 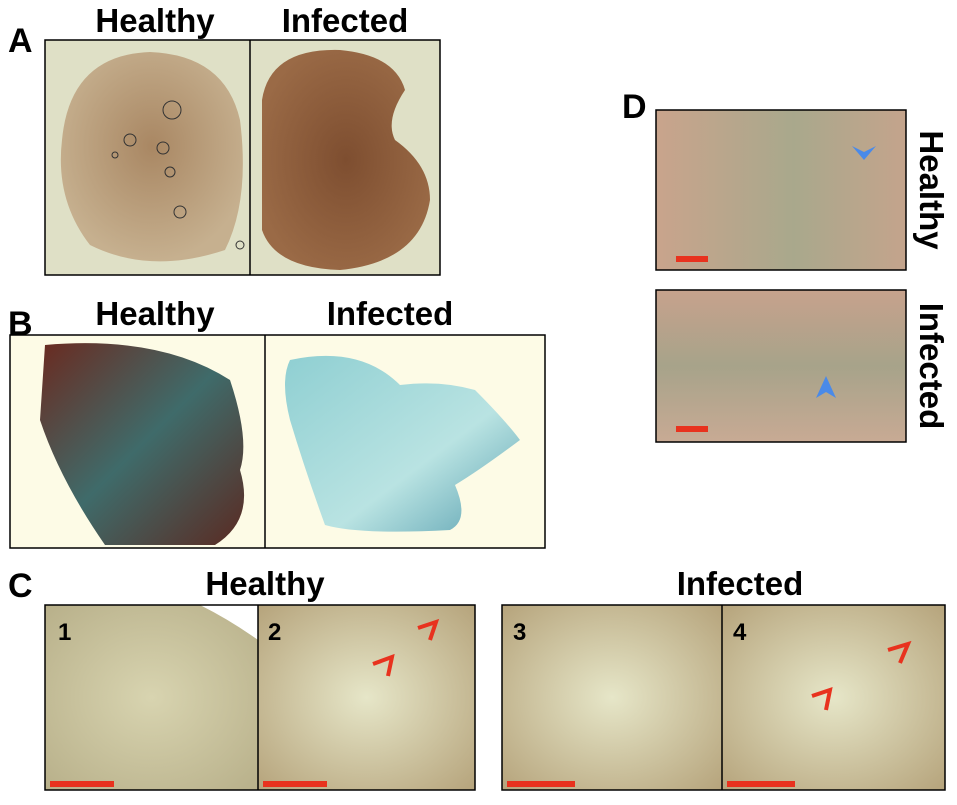 I want to click on bubbles, so click(x=178, y=175).